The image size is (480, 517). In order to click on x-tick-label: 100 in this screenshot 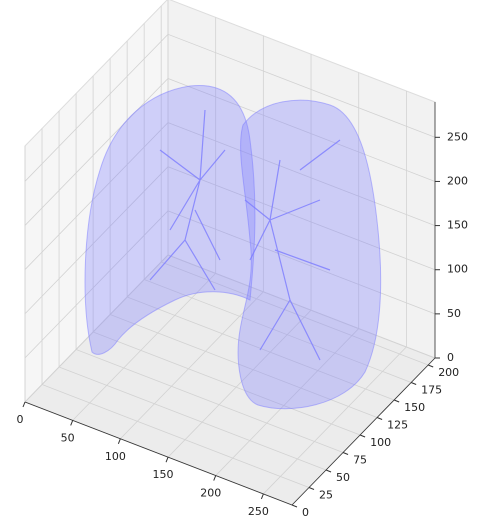, I will do `click(115, 456)`.